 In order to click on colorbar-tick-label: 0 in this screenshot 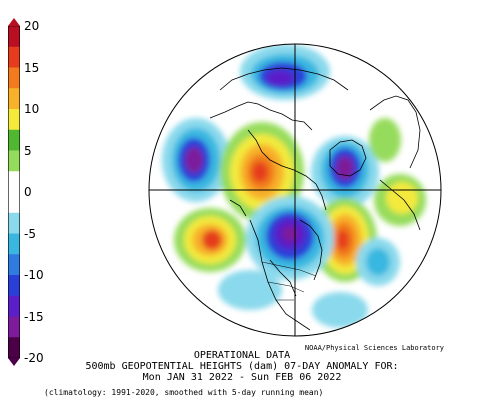, I will do `click(28, 192)`.